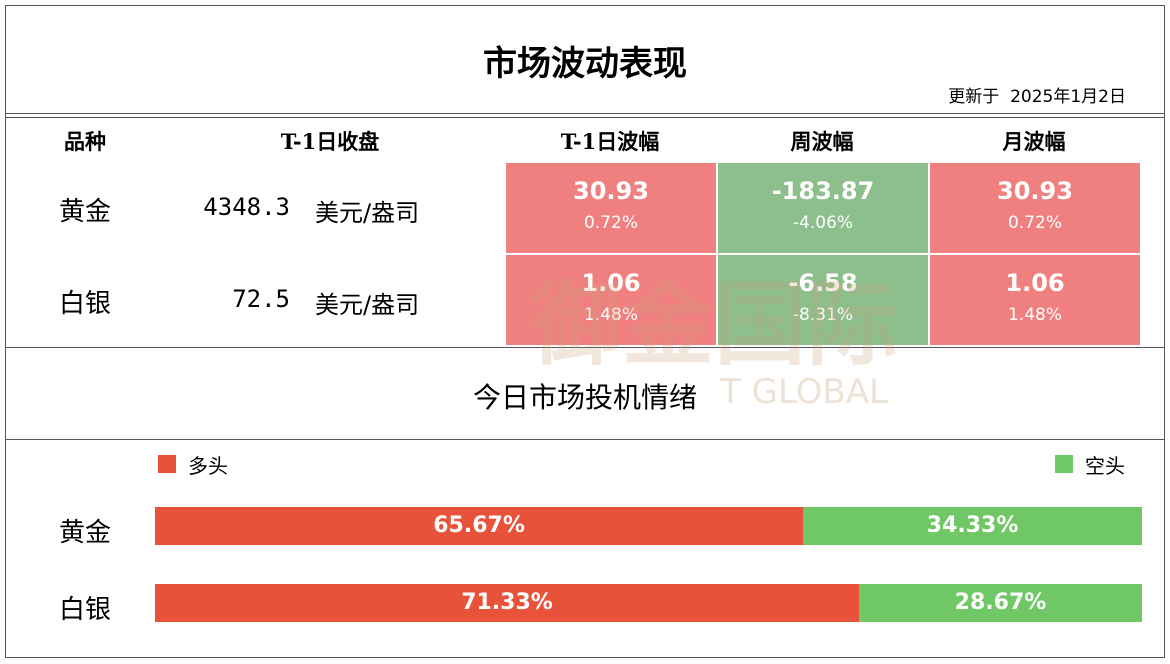 This screenshot has width=1170, height=664. Describe the element at coordinates (823, 283) in the screenshot. I see `change-value: -6.58` at that location.